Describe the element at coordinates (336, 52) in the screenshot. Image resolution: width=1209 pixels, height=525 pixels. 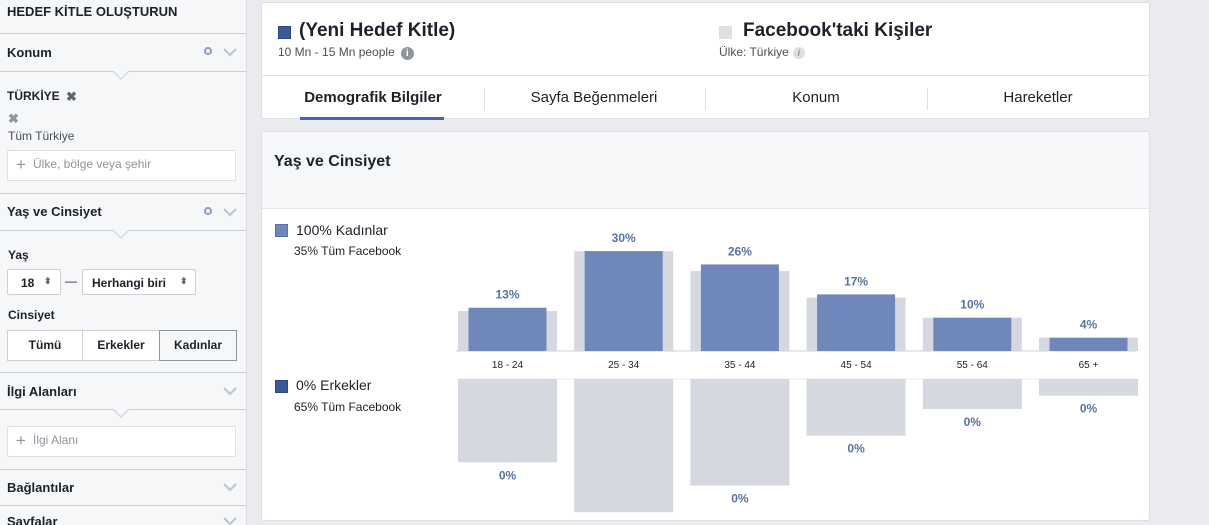
I see `audience-size-text: 10 Mn - 15 Mn people` at that location.